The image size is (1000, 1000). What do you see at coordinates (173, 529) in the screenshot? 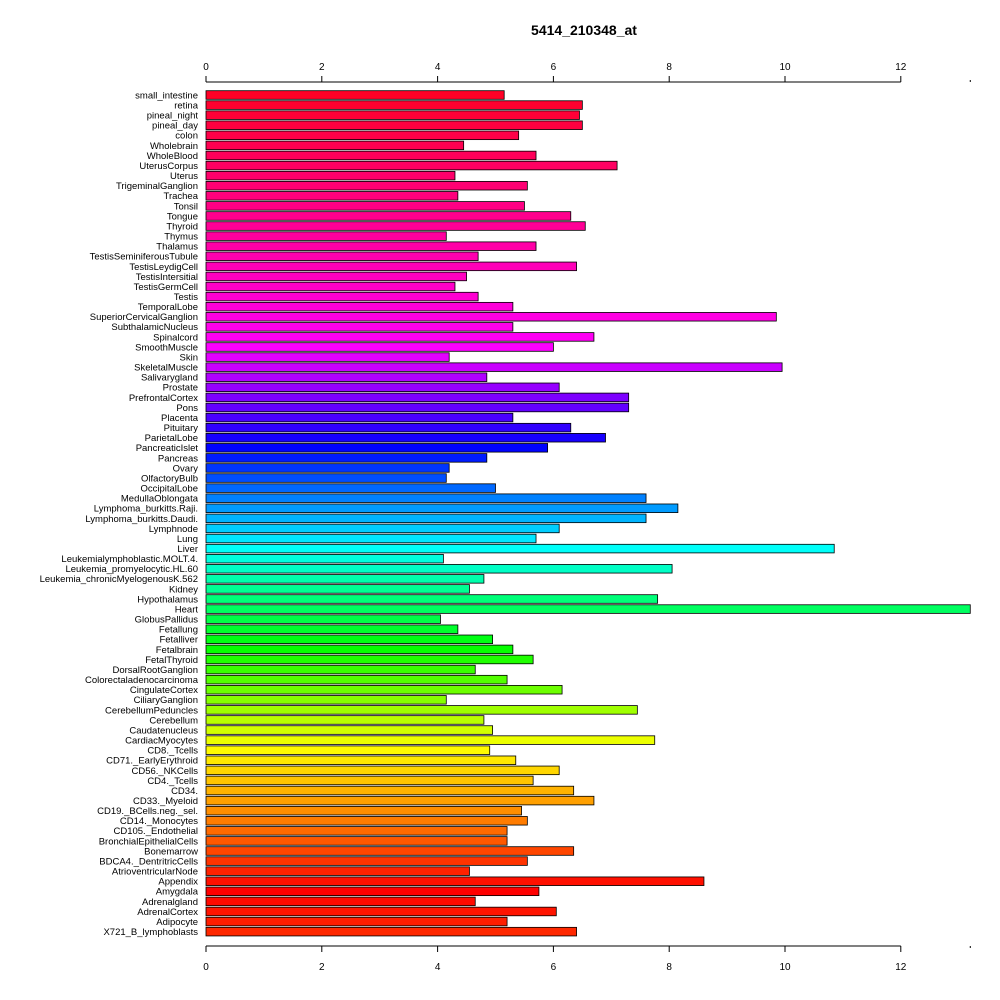
I see `category-label: Lymphnode` at bounding box center [173, 529].